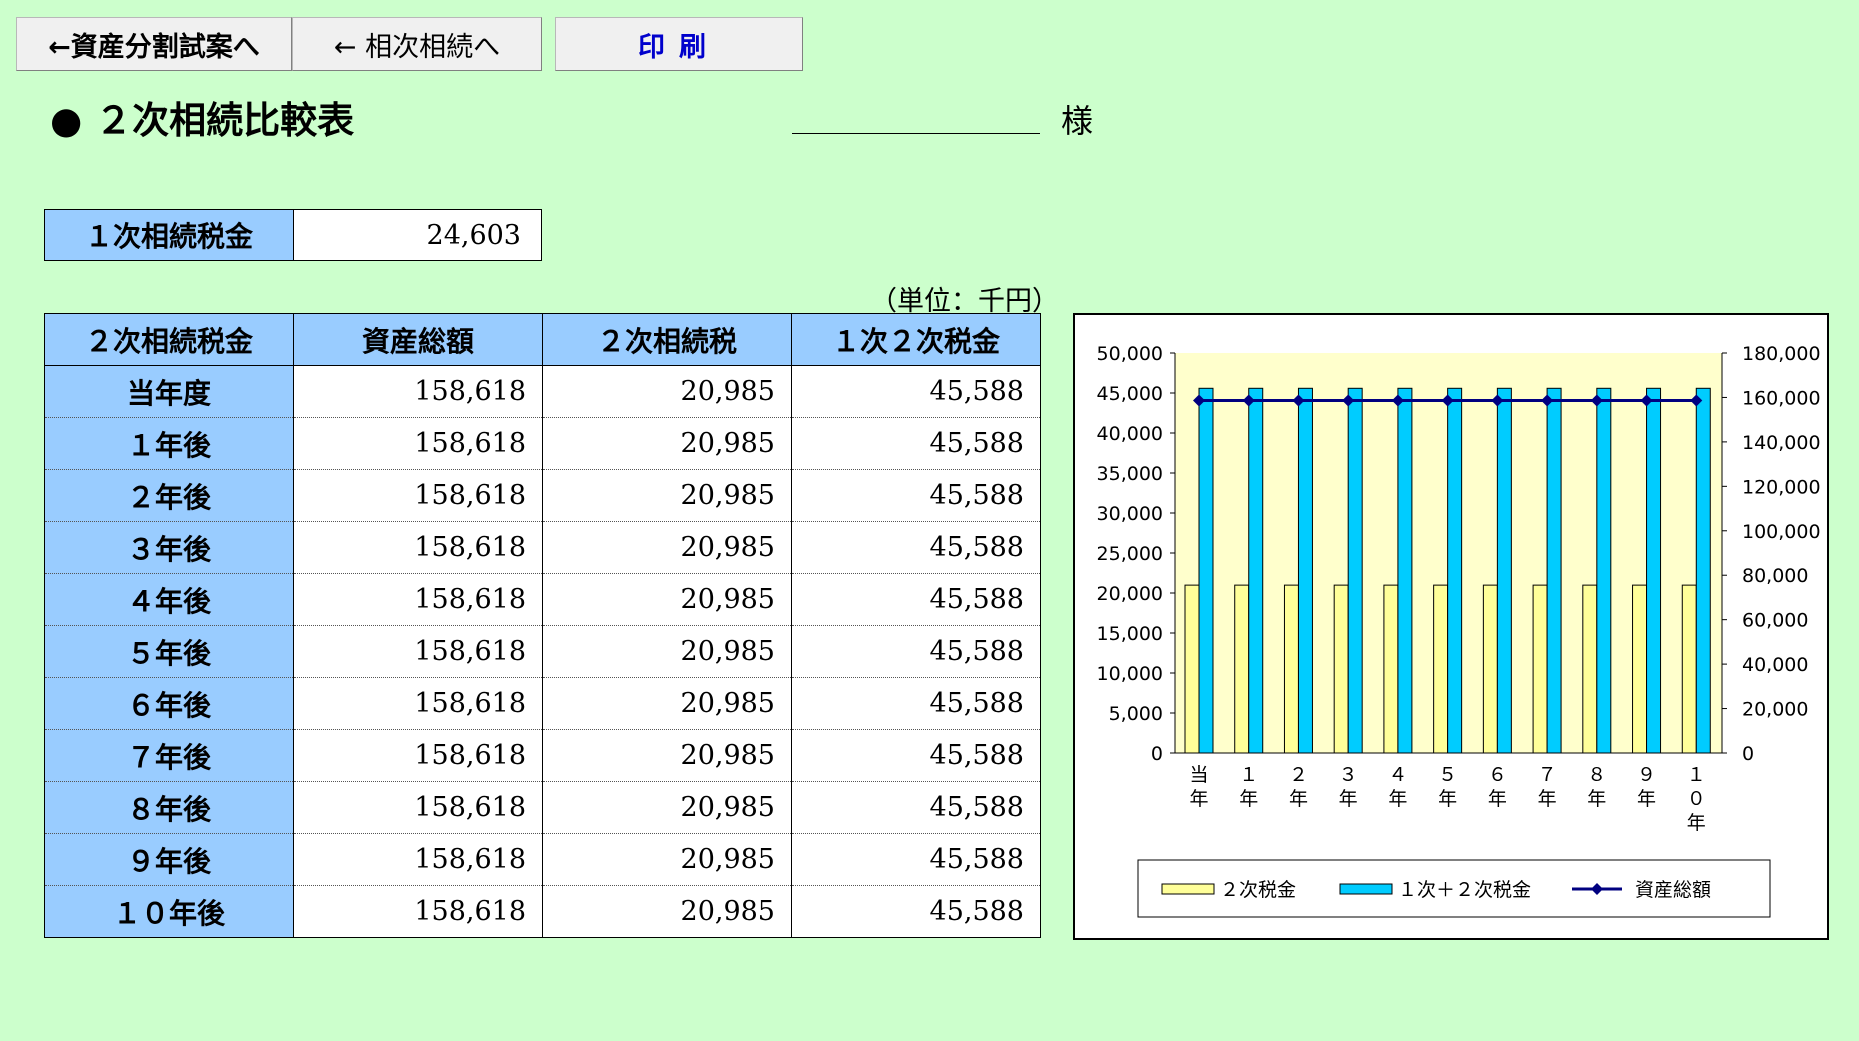  I want to click on legend-label: １次＋２次税金, so click(1464, 890).